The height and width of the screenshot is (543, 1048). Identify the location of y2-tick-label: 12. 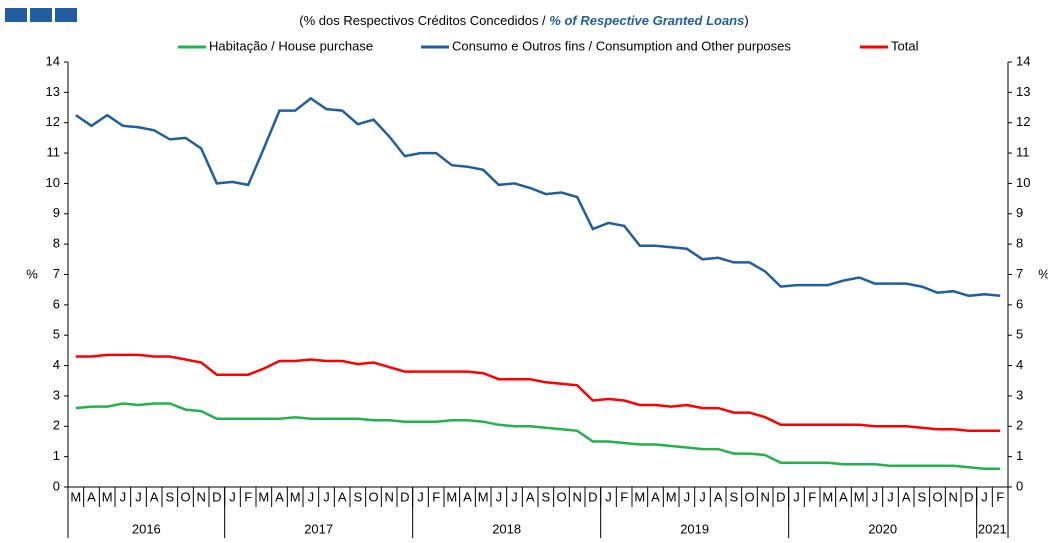
(1023, 121).